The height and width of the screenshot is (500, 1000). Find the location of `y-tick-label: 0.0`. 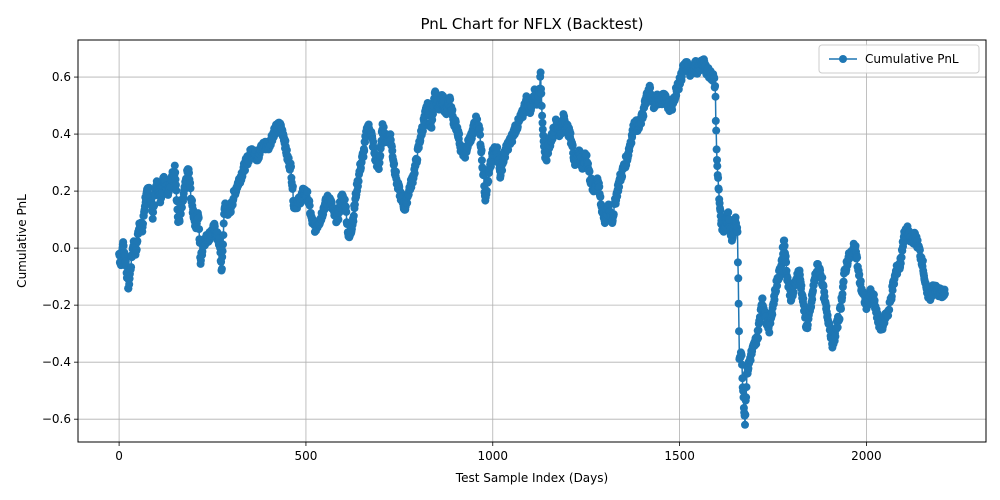

y-tick-label: 0.0 is located at coordinates (61, 248).